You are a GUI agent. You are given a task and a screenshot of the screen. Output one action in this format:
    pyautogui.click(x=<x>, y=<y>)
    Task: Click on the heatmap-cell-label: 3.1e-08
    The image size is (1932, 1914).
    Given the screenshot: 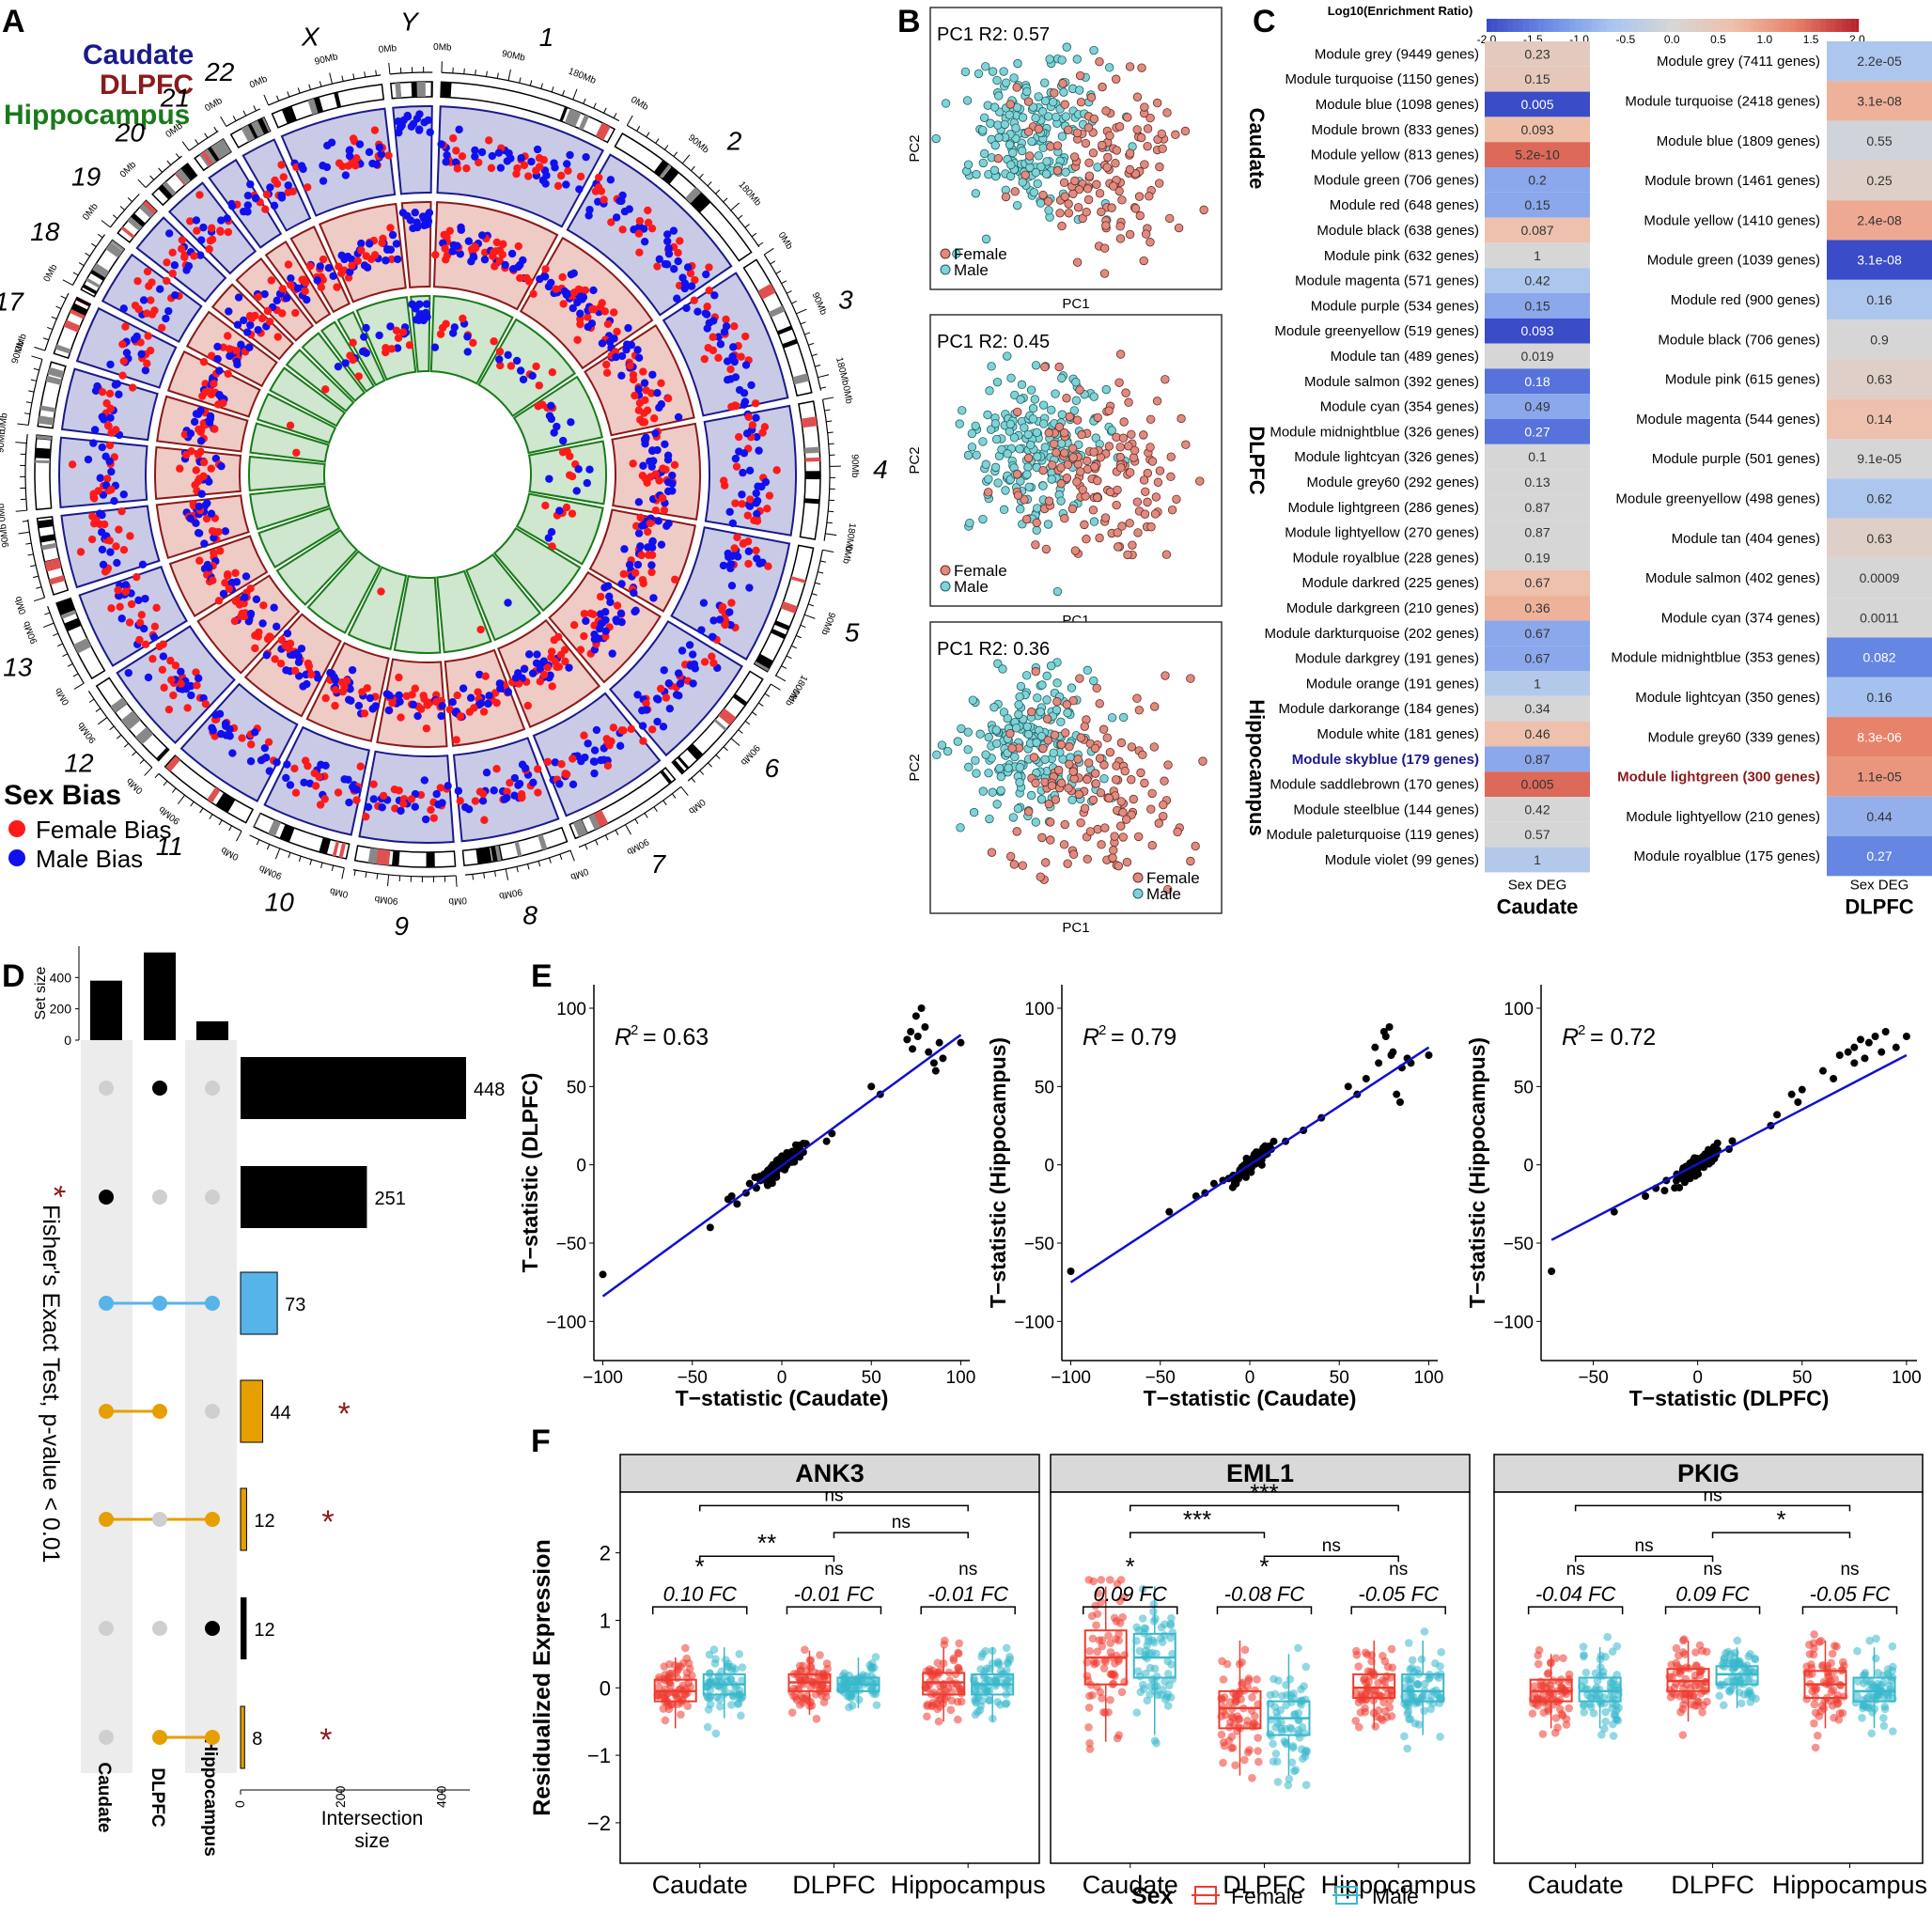 What is the action you would take?
    pyautogui.click(x=1879, y=261)
    